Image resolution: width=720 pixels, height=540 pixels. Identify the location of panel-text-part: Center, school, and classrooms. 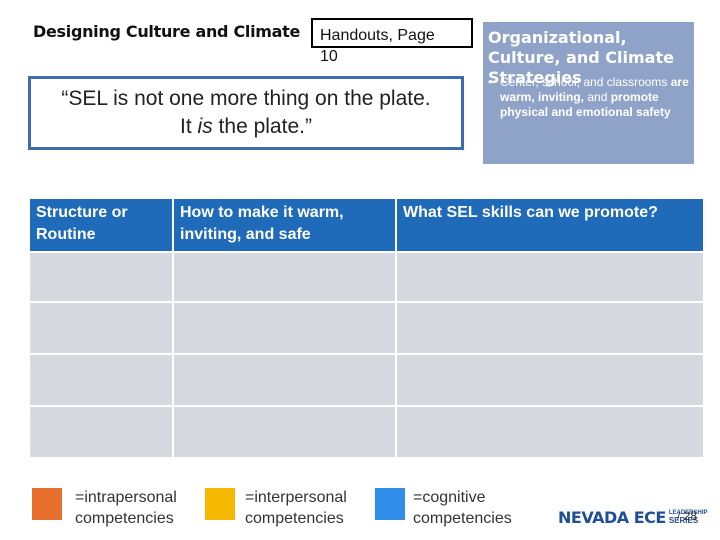
(585, 82).